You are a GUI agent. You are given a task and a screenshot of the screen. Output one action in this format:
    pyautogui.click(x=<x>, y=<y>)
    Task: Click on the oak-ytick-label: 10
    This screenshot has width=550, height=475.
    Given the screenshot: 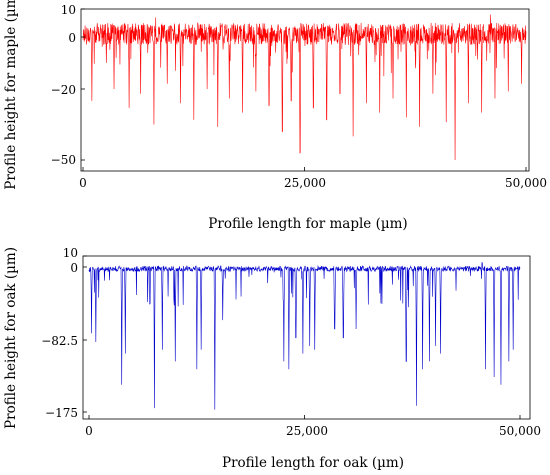 What is the action you would take?
    pyautogui.click(x=70, y=253)
    